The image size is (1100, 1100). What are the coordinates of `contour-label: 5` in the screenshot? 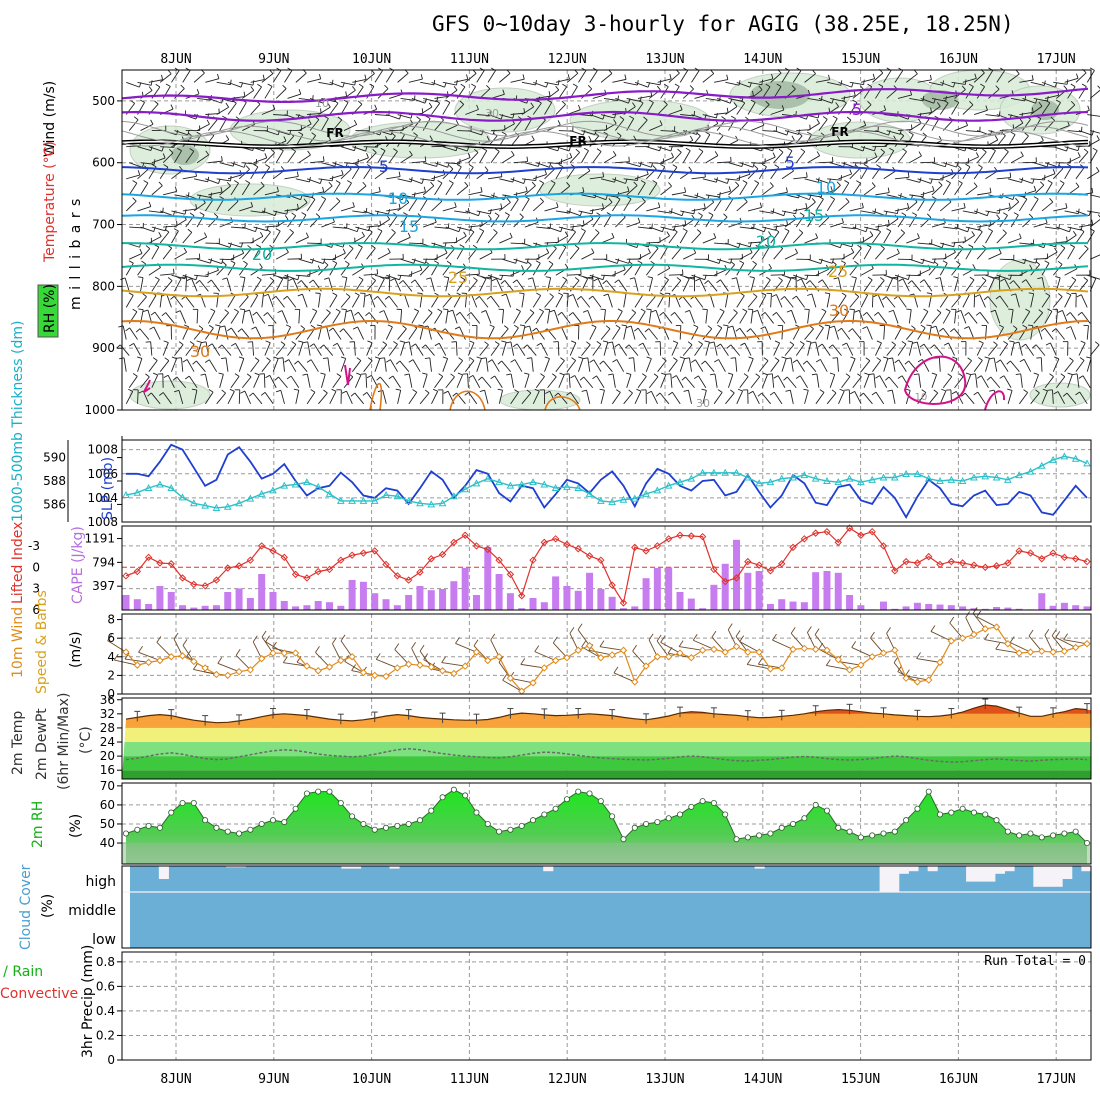 It's located at (790, 162).